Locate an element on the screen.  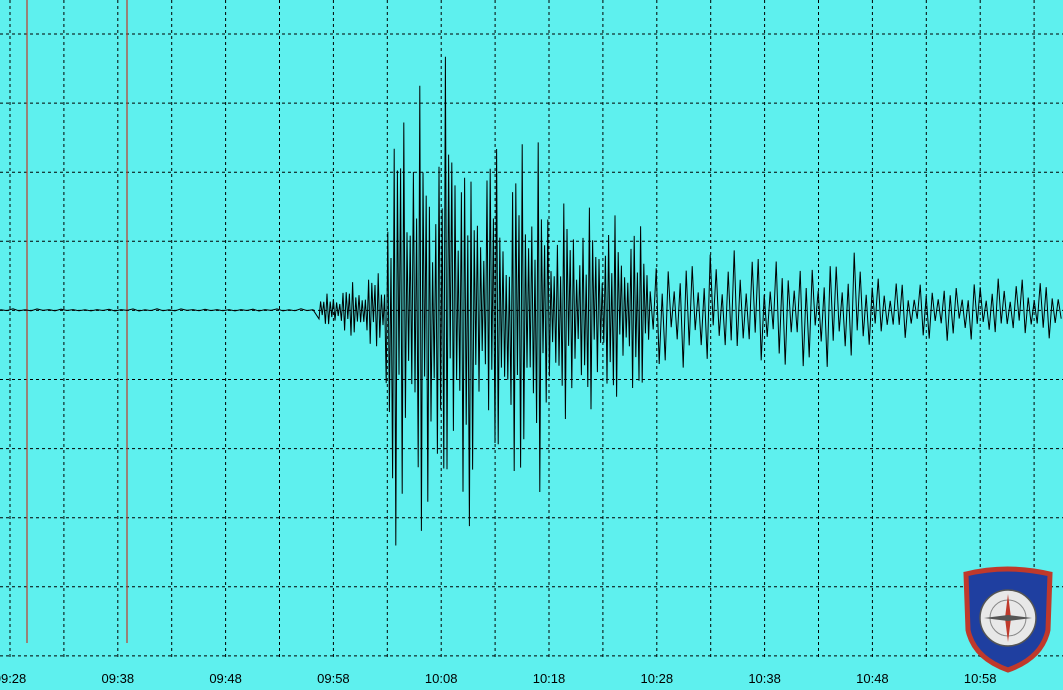
time-label: 09:38 is located at coordinates (118, 678).